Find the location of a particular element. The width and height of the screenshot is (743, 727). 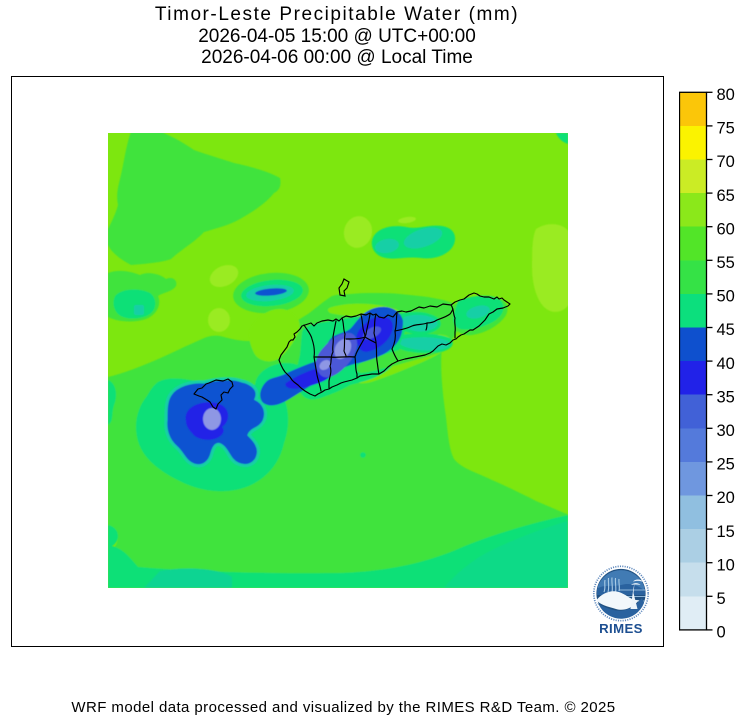

svg-text: 45 is located at coordinates (726, 330).